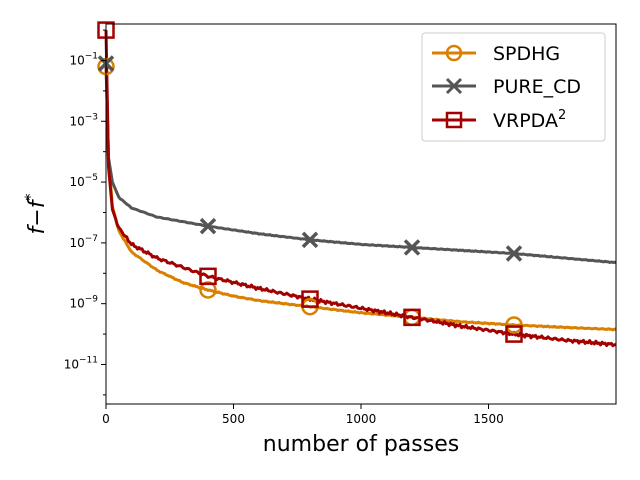 This screenshot has width=640, height=480. I want to click on y-axis-label-f: f, so click(37, 228).